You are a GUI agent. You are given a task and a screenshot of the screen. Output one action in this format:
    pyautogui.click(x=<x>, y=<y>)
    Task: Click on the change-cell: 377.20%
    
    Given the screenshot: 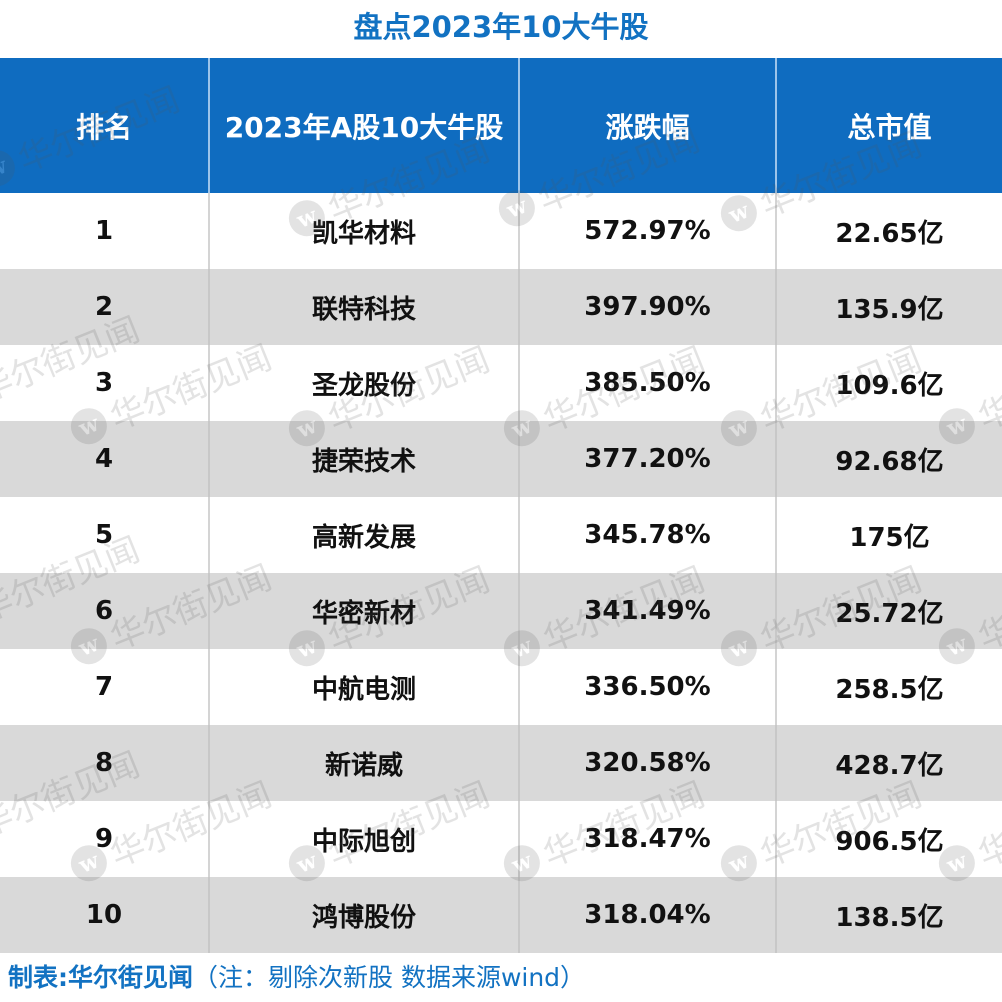 What is the action you would take?
    pyautogui.click(x=646, y=459)
    